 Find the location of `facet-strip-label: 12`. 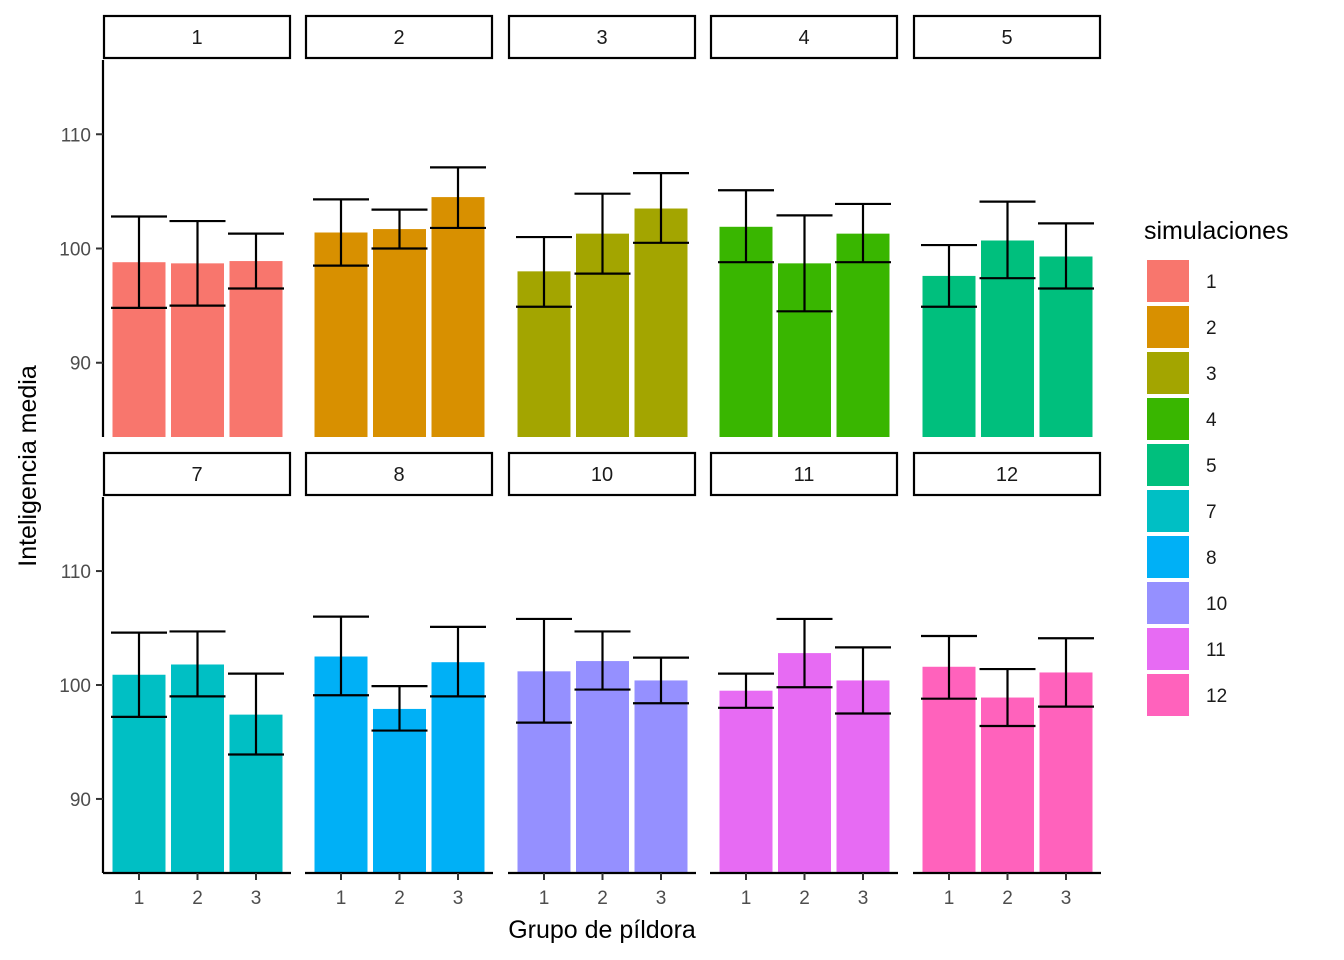

facet-strip-label: 12 is located at coordinates (1007, 475).